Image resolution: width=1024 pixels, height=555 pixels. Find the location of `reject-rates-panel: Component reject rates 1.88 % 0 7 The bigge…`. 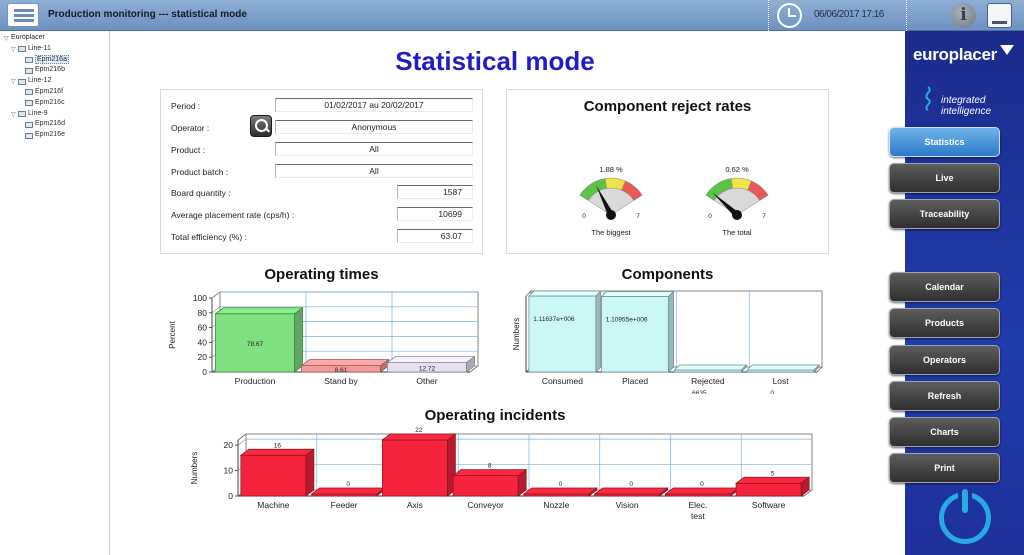

reject-rates-panel: Component reject rates 1.88 % 0 7 The bigge… is located at coordinates (667, 171).